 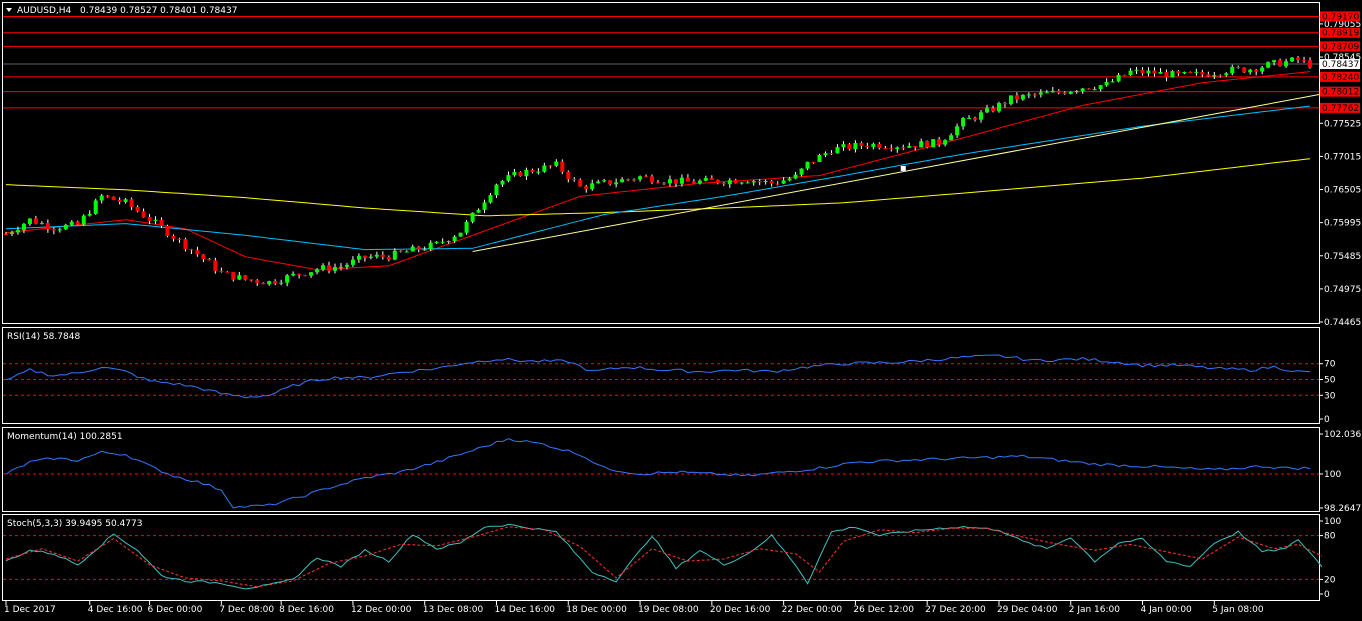 I want to click on time-tick-label: 22 Dec 00:00, so click(x=812, y=610).